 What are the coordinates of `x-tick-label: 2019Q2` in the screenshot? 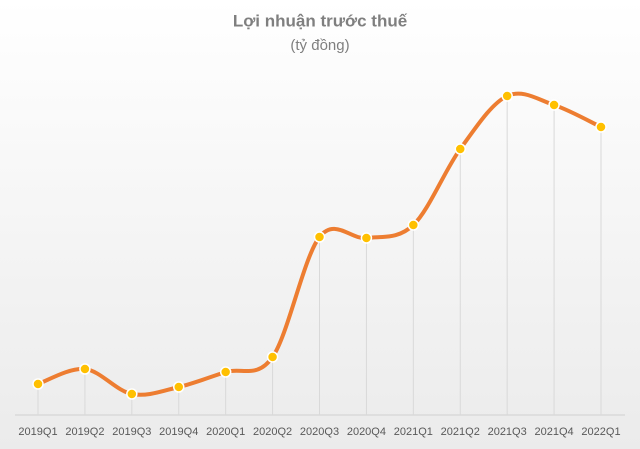 It's located at (84, 432).